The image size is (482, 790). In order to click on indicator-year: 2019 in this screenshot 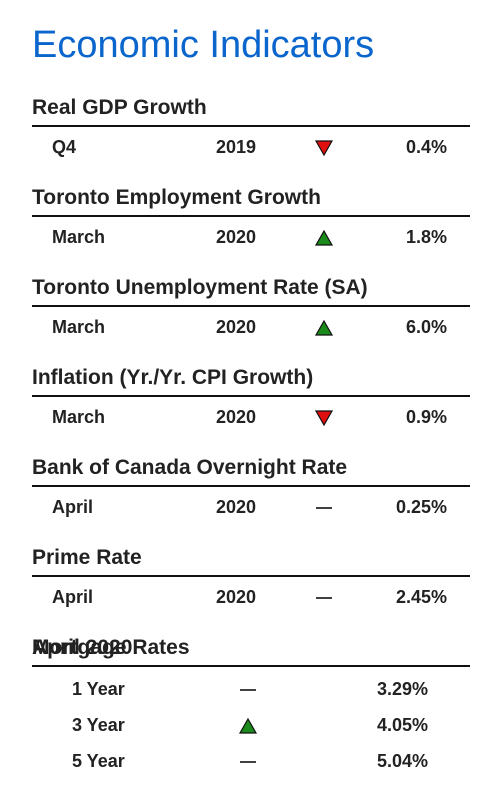, I will do `click(236, 147)`.